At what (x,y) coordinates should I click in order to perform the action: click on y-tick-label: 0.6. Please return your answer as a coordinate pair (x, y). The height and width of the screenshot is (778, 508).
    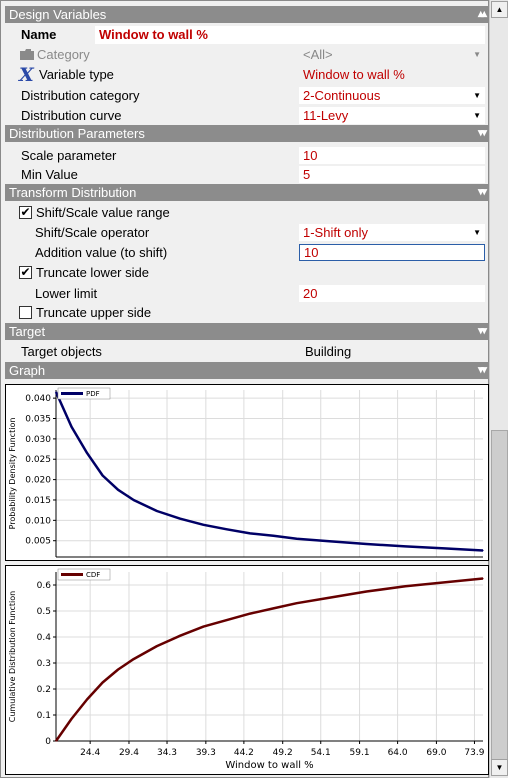
    Looking at the image, I should click on (44, 586).